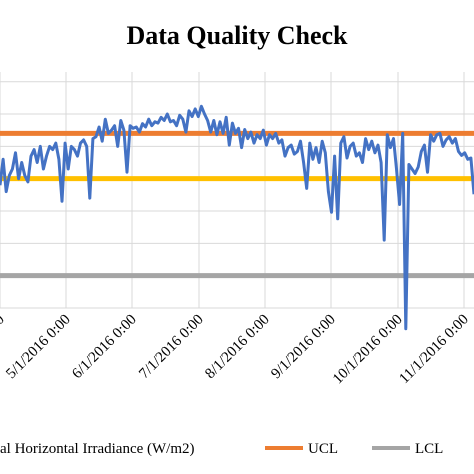 The width and height of the screenshot is (474, 474). I want to click on legend-label-ucl: UCL, so click(323, 449).